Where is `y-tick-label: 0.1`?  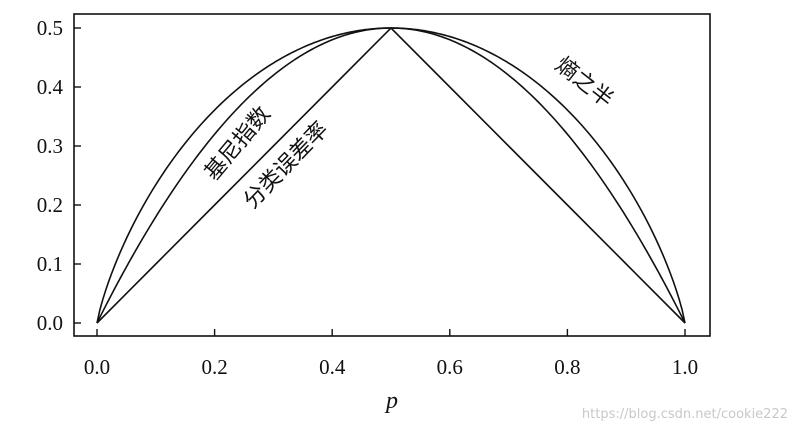
y-tick-label: 0.1 is located at coordinates (50, 264).